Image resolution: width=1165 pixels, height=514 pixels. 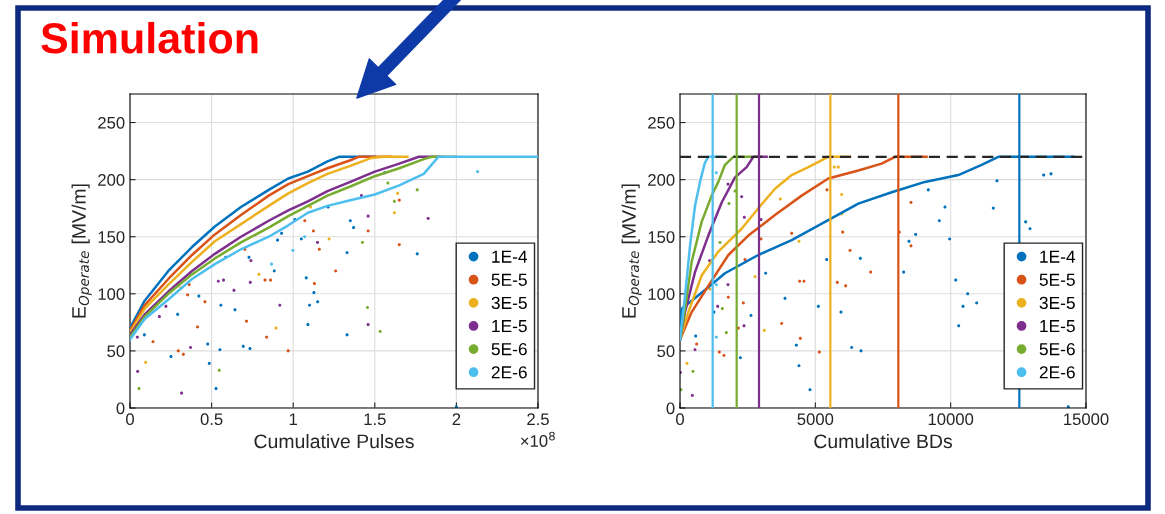 What do you see at coordinates (149, 37) in the screenshot?
I see `chart-title: Simulation` at bounding box center [149, 37].